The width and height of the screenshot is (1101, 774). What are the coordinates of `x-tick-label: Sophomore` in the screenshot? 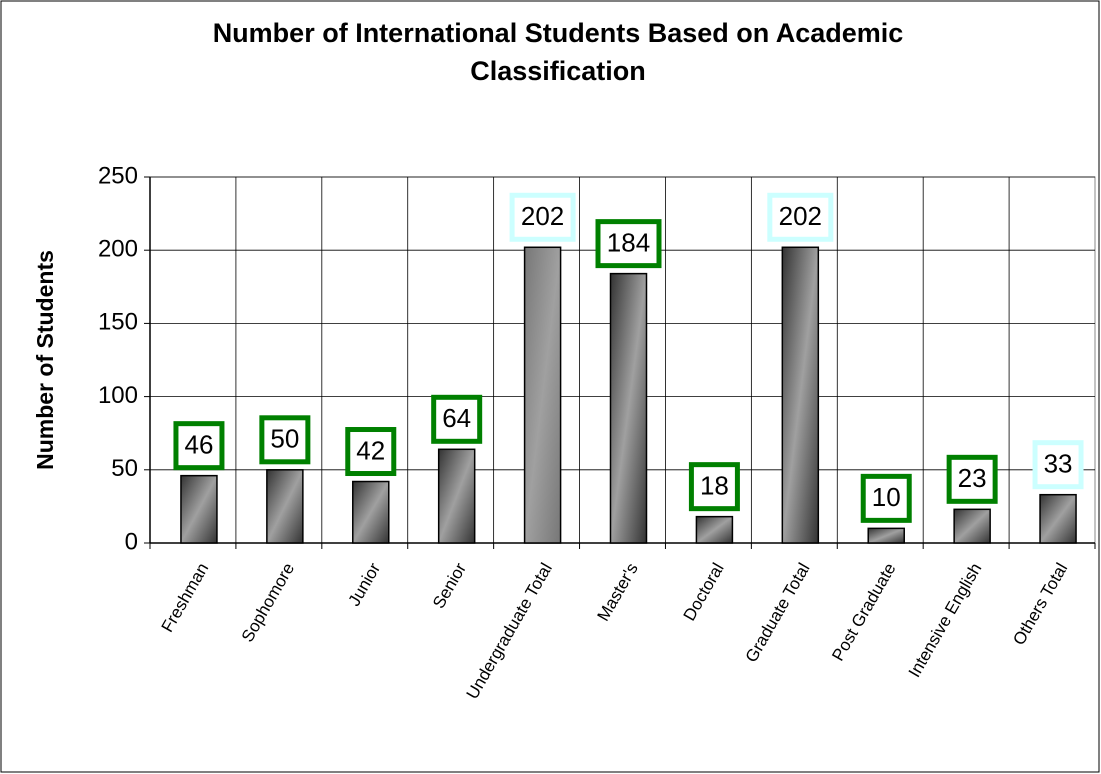 It's located at (268, 603).